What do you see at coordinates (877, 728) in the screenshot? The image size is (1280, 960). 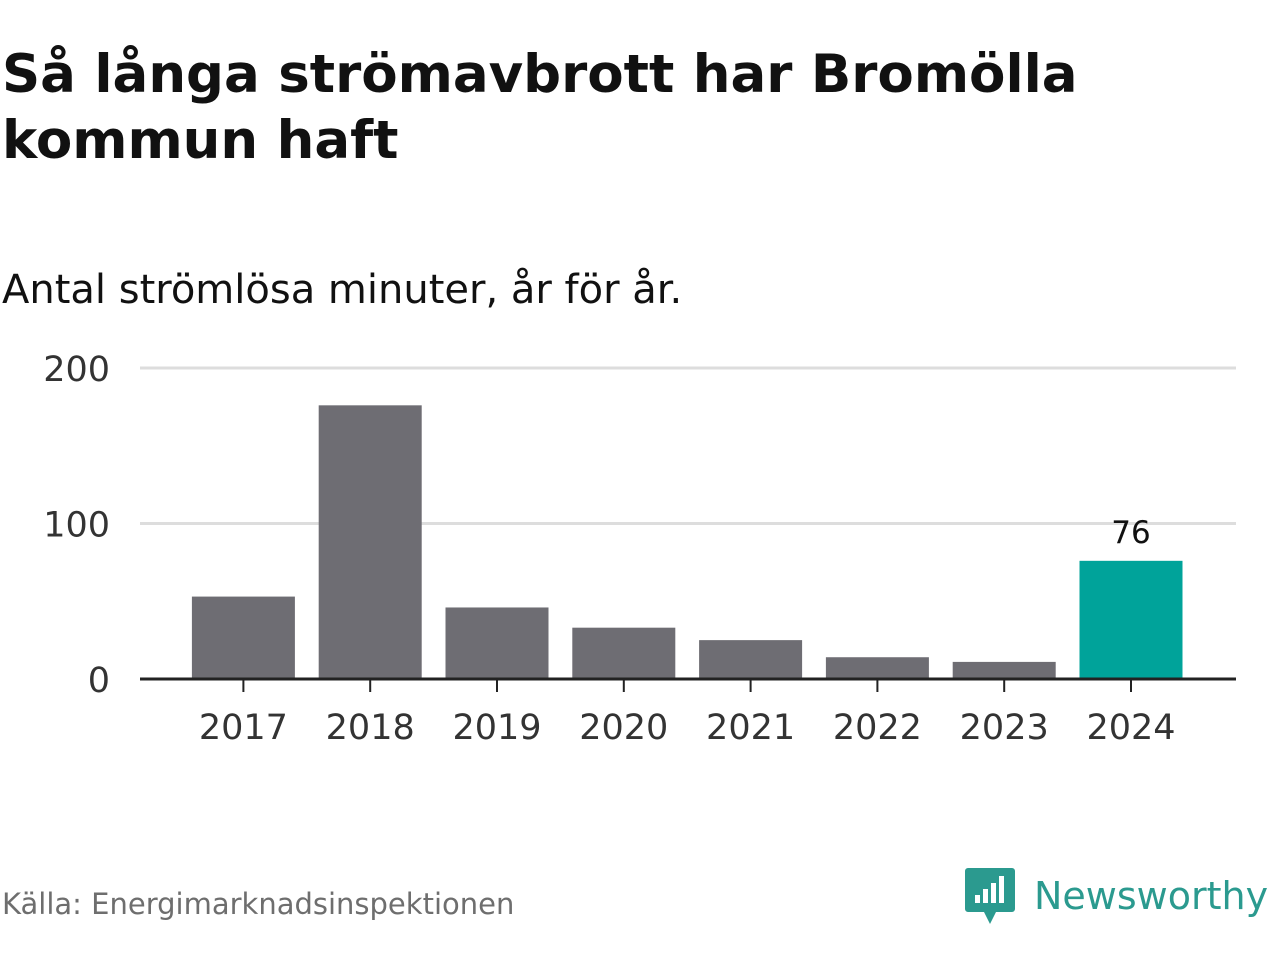 I see `x-tick-label: 2022` at bounding box center [877, 728].